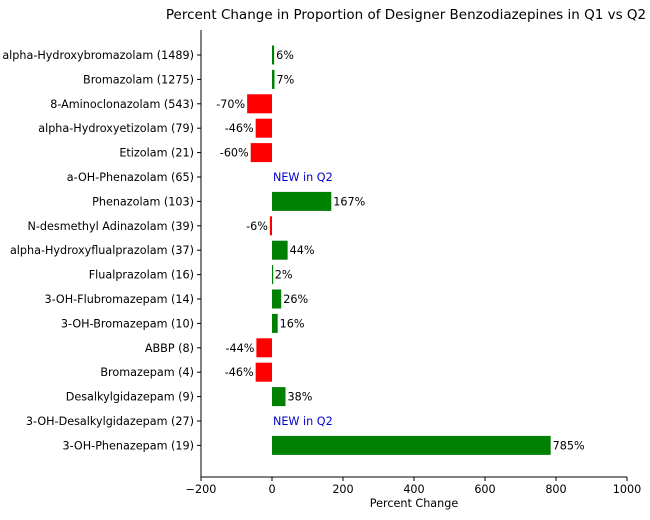 The height and width of the screenshot is (520, 650). Describe the element at coordinates (234, 153) in the screenshot. I see `data-label: -60%` at that location.